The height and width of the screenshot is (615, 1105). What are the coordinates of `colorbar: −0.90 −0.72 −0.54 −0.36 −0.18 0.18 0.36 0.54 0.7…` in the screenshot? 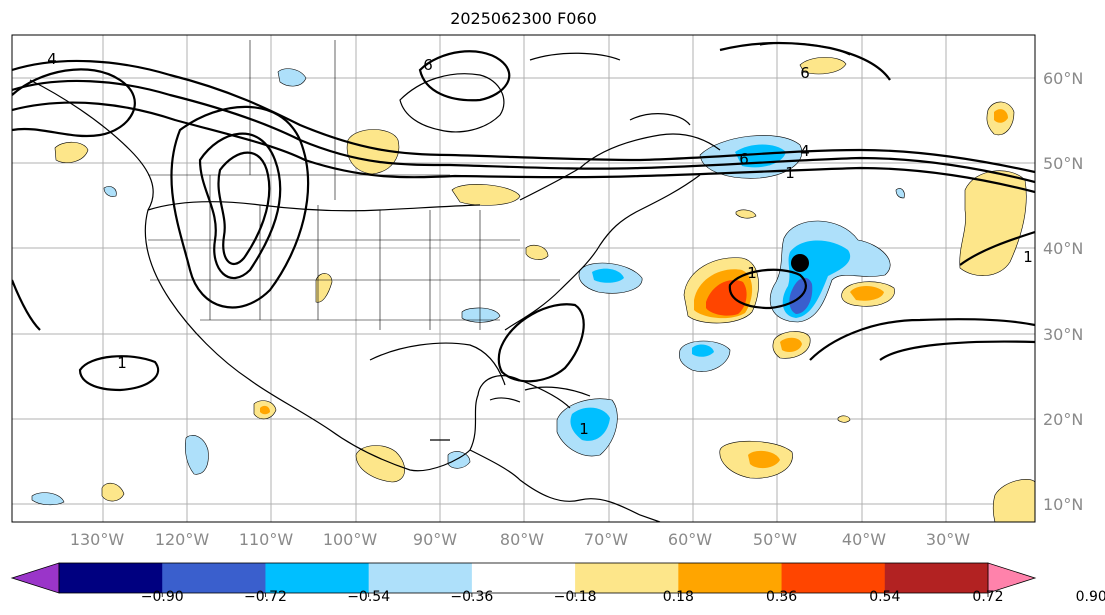 It's located at (557, 583).